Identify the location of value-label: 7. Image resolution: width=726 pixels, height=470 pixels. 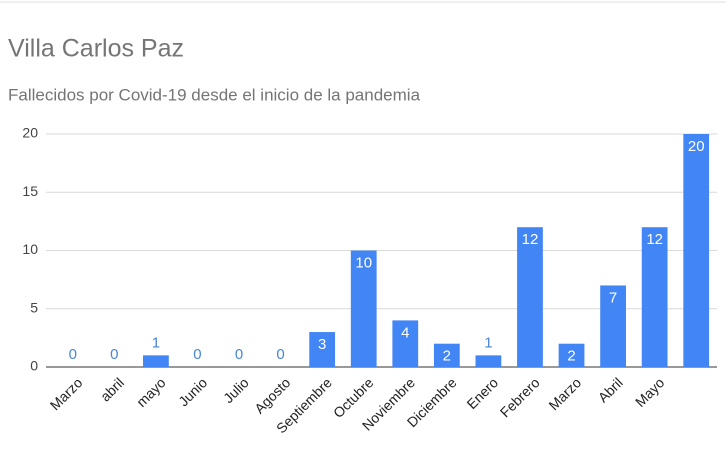
(613, 297).